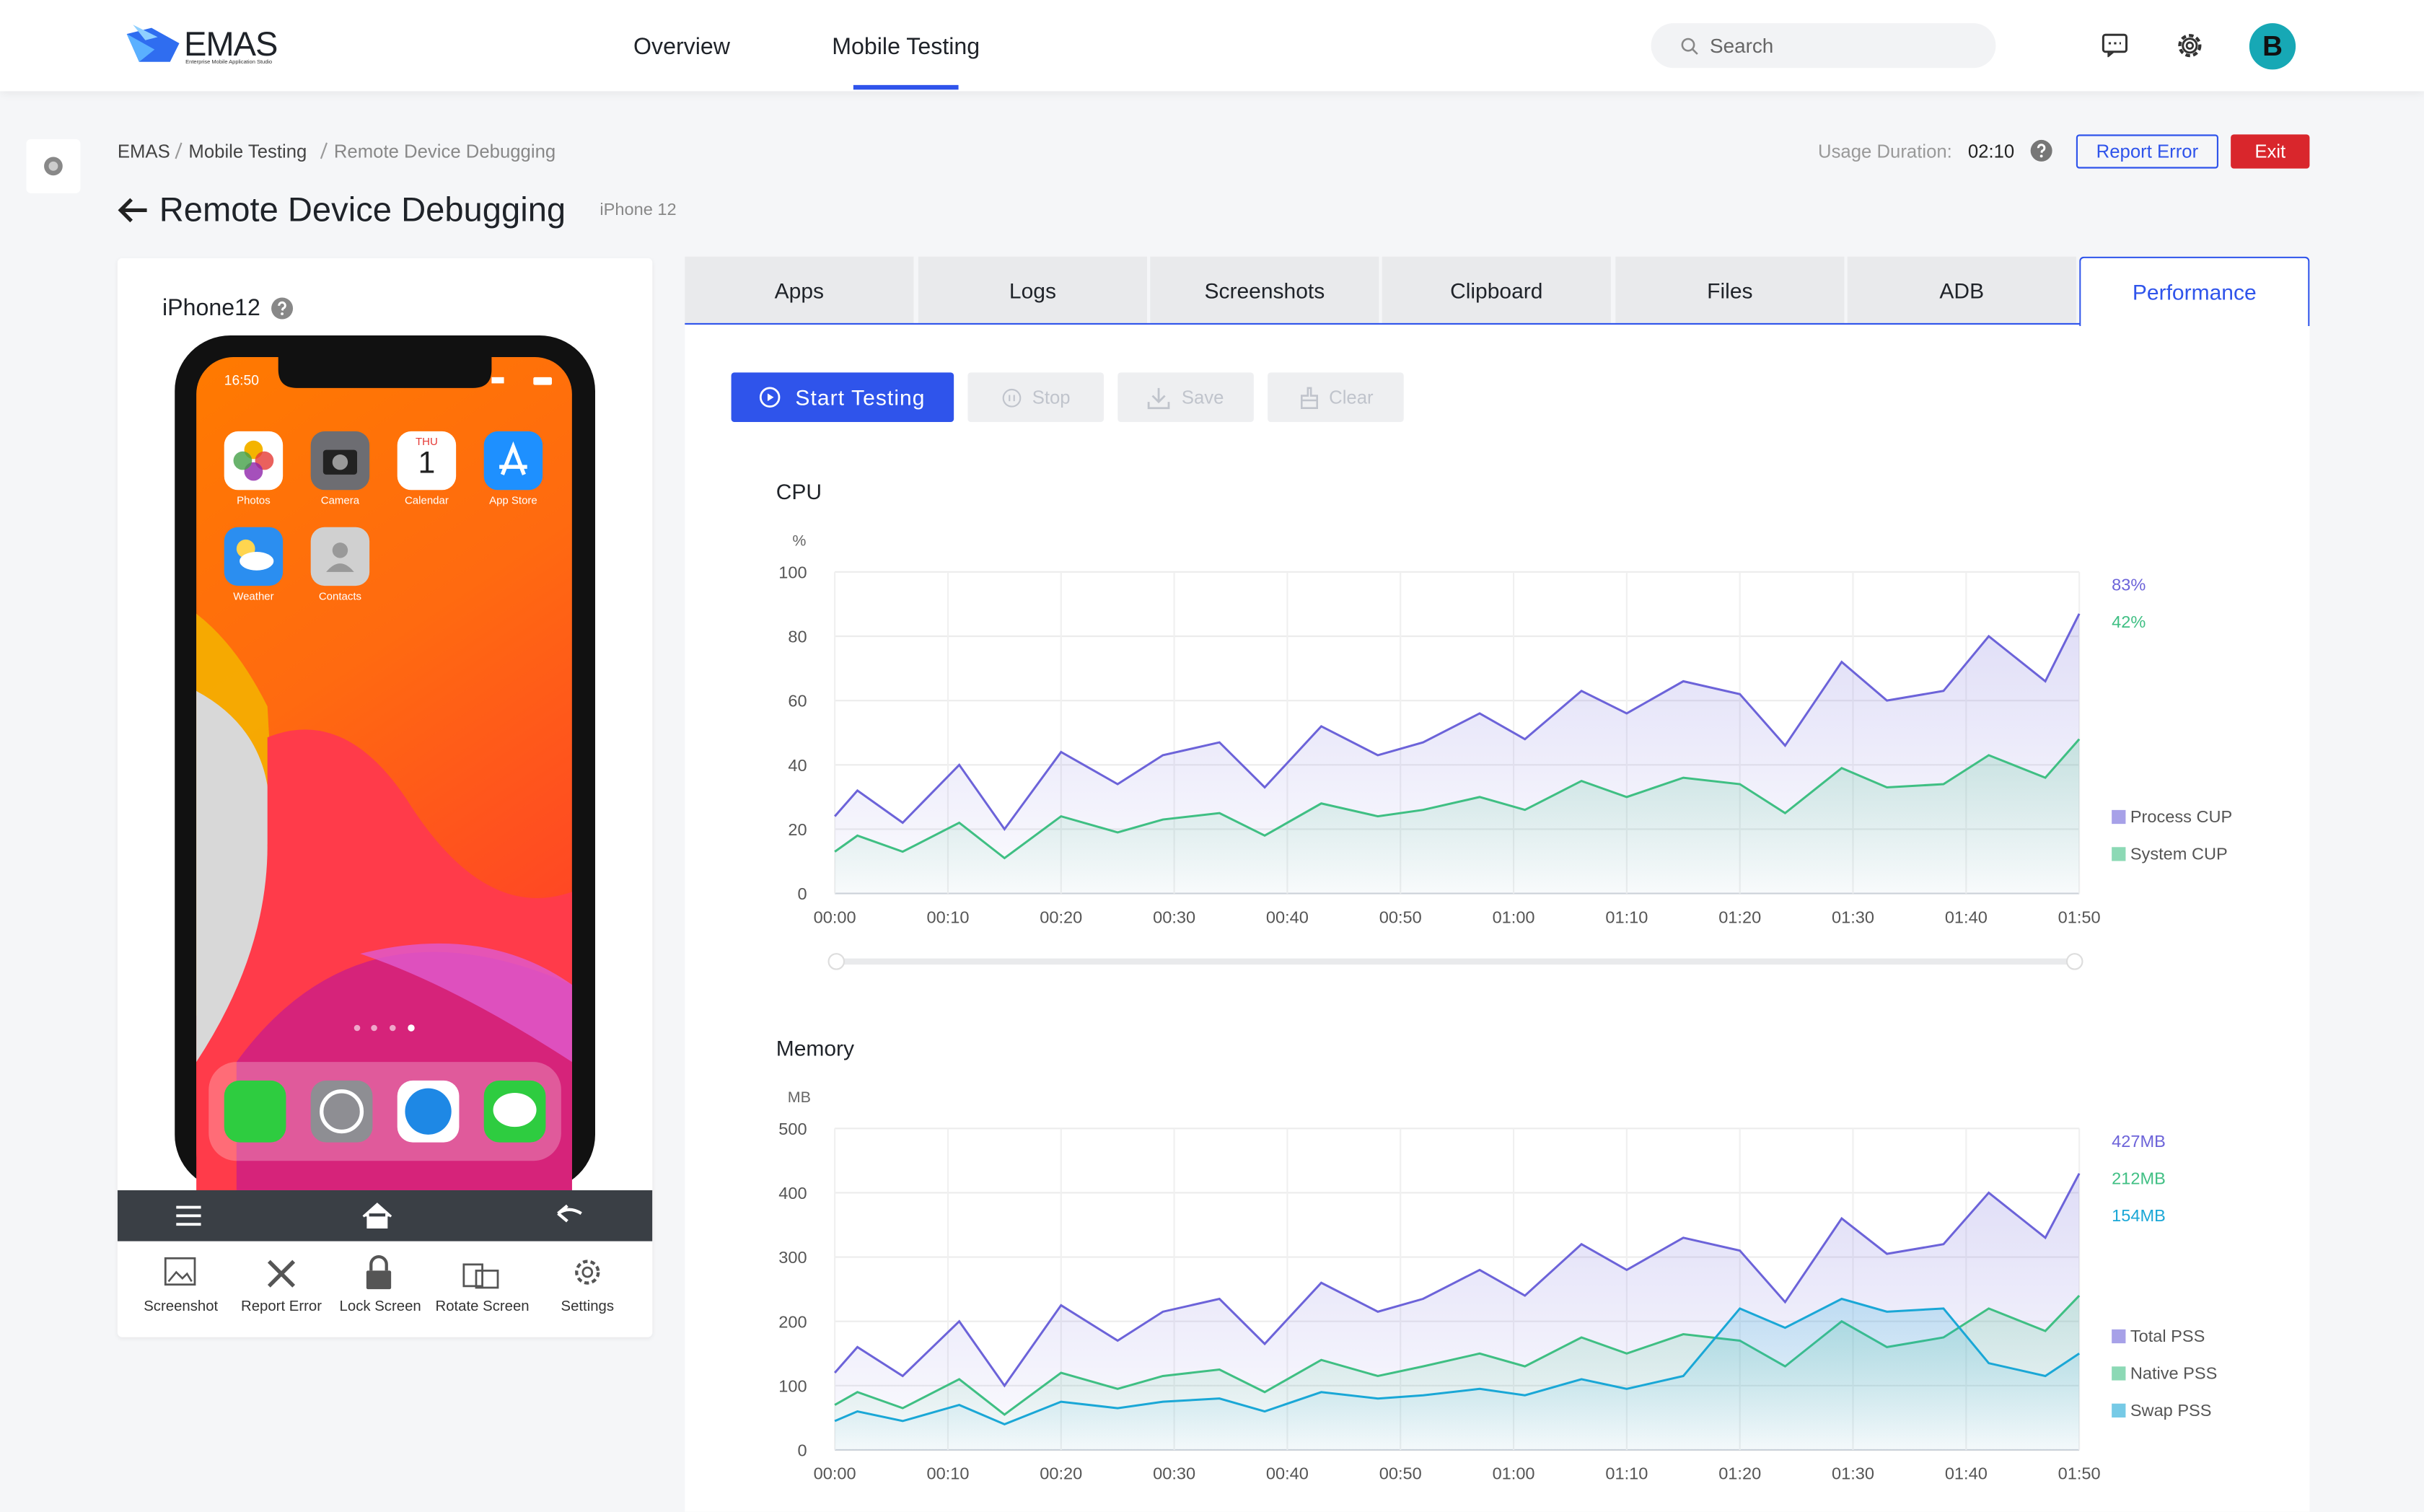  I want to click on page-title: Remote Device Debugging, so click(362, 209).